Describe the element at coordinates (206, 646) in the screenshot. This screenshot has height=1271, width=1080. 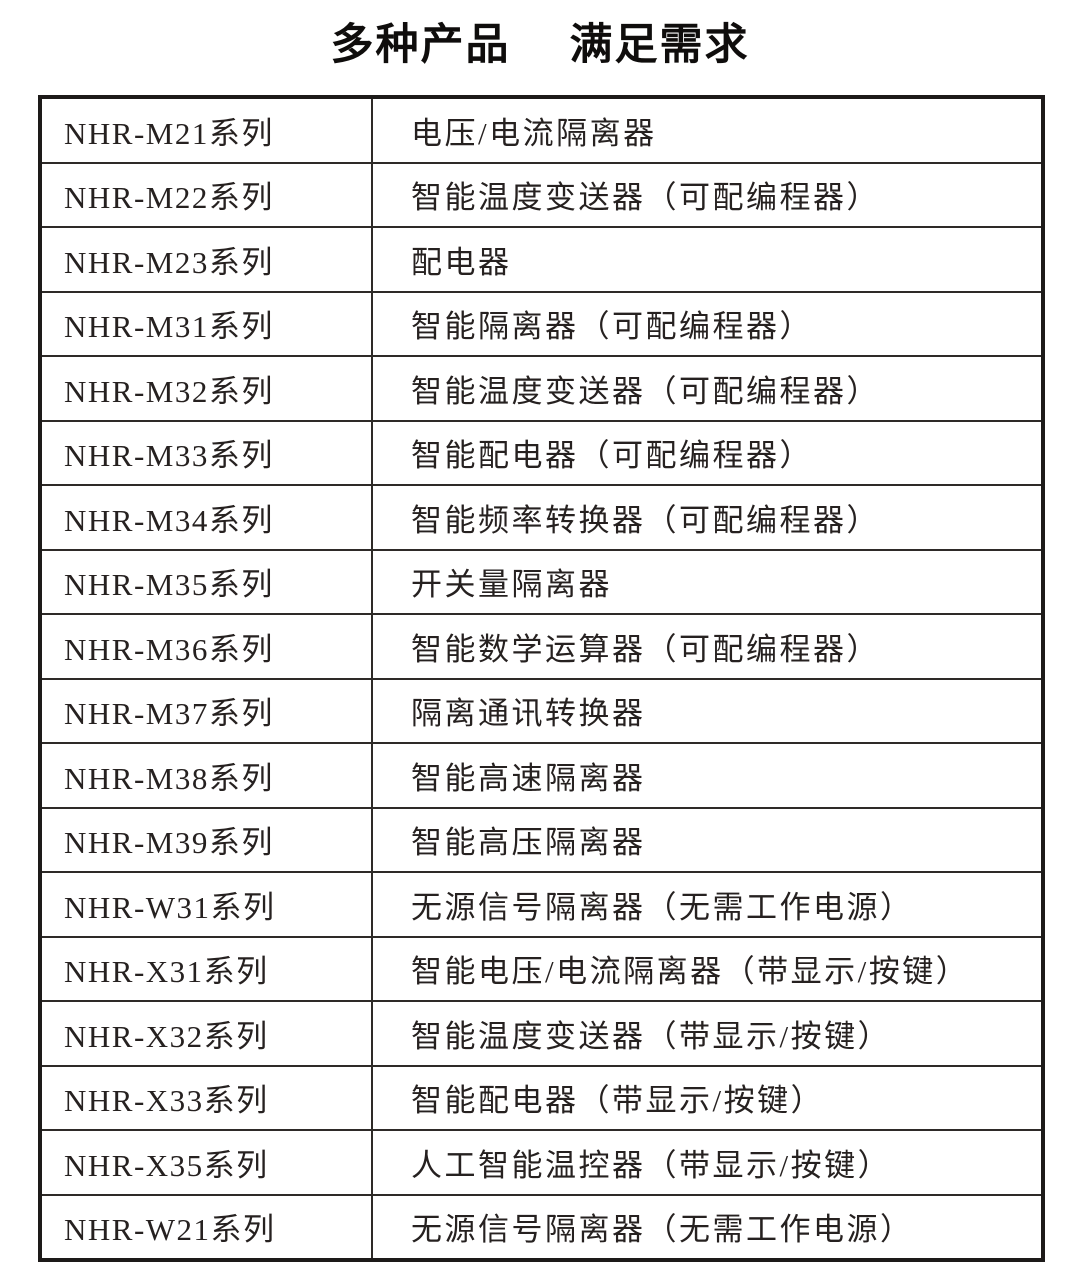
I see `series-cell: NHR-M36系列` at that location.